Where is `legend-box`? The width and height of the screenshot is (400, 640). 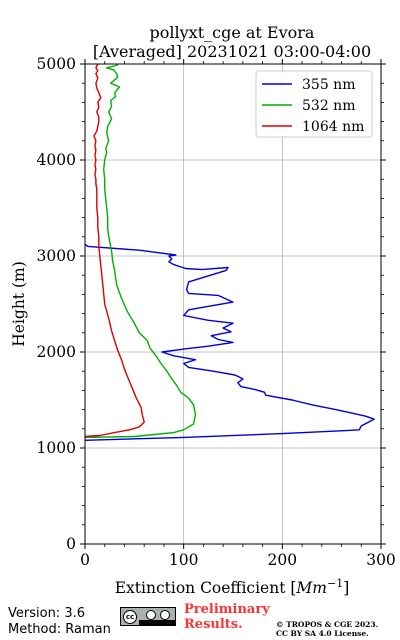
legend-box is located at coordinates (314, 104).